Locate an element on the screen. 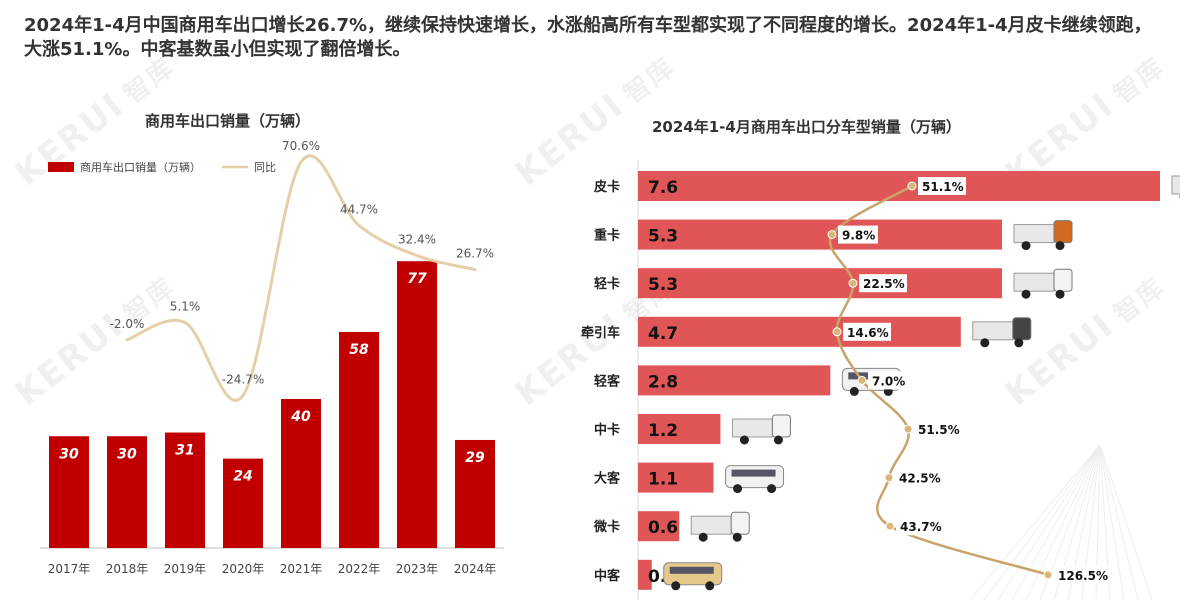 This screenshot has height=608, width=1180. bar-value-label: 31 is located at coordinates (184, 451).